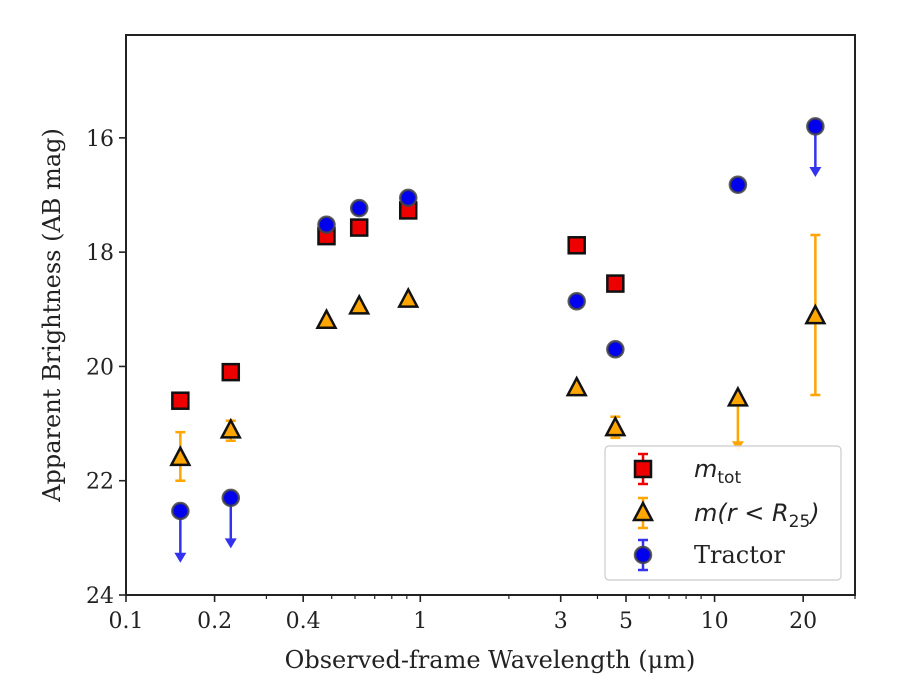 The image size is (900, 700). I want to click on y-tick-label-0: 16, so click(100, 139).